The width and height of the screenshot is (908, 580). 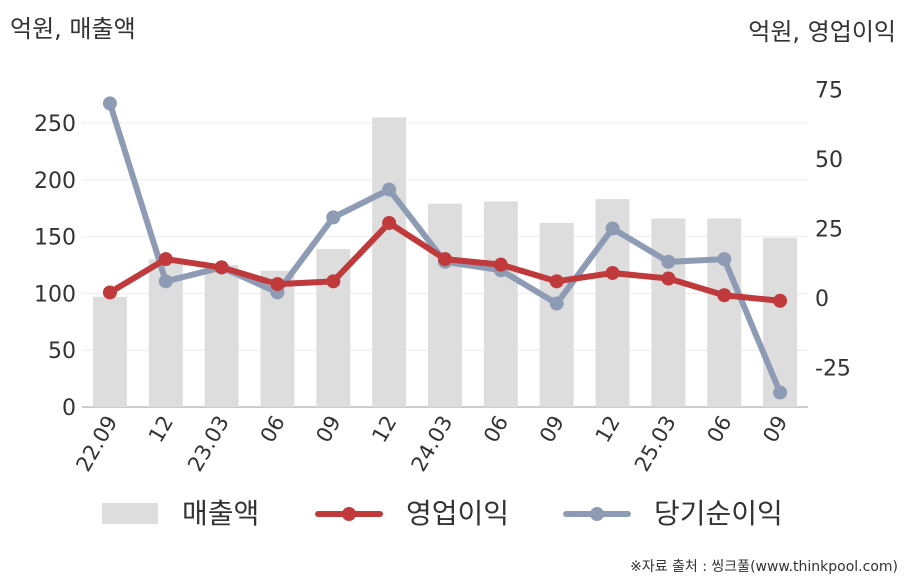 I want to click on legend: 매출액 영업이익 당기순이익, so click(x=442, y=513).